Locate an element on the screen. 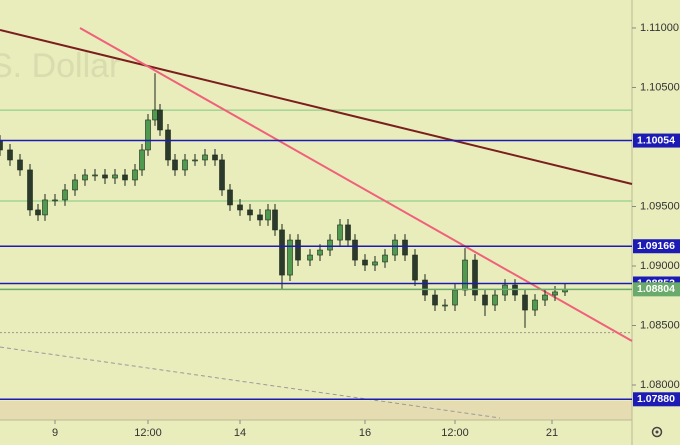  level-label: 1.07880 is located at coordinates (656, 399).